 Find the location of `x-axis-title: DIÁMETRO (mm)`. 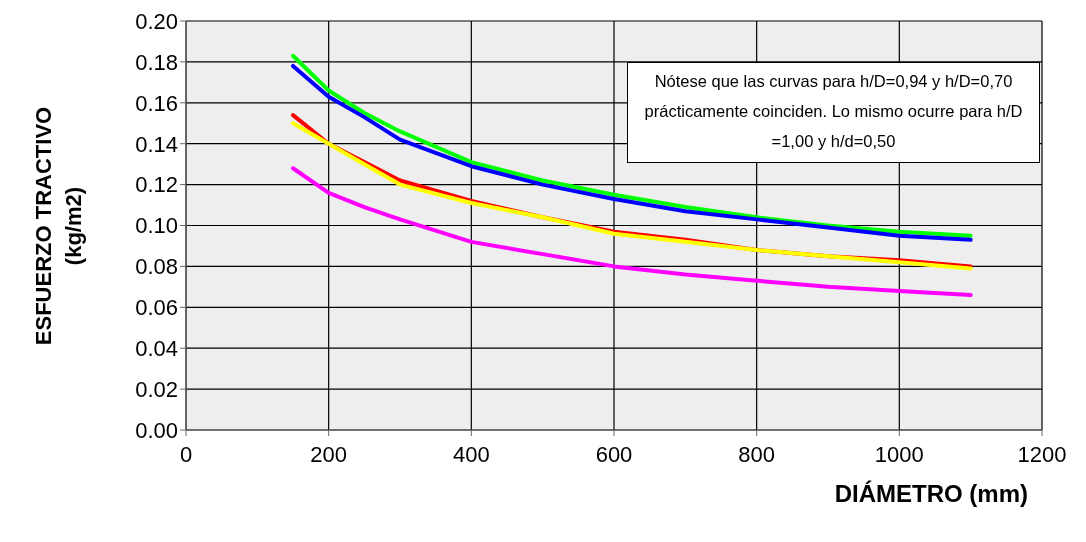

x-axis-title: DIÁMETRO (mm) is located at coordinates (931, 494).